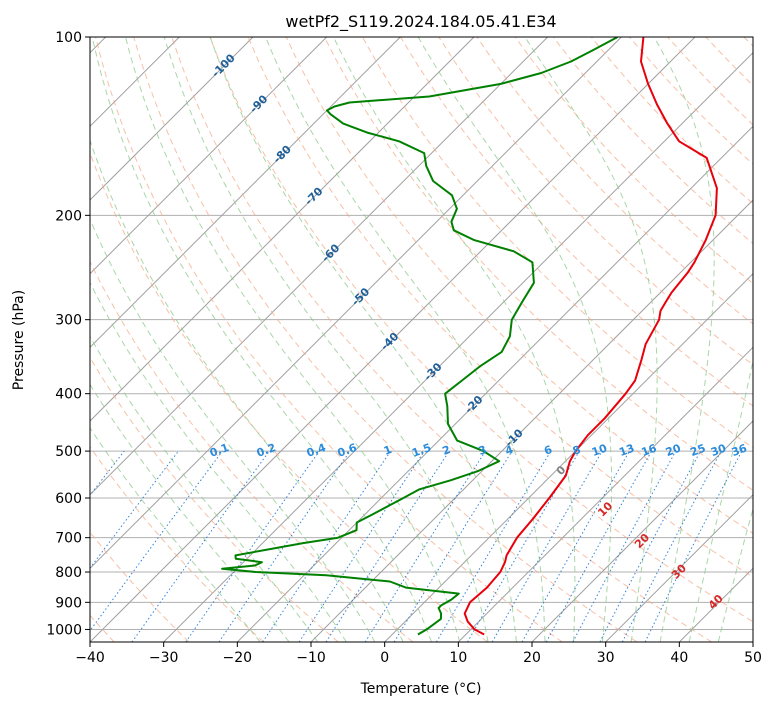 This screenshot has width=775, height=708. What do you see at coordinates (164, 658) in the screenshot?
I see `x-tick-label: −30` at bounding box center [164, 658].